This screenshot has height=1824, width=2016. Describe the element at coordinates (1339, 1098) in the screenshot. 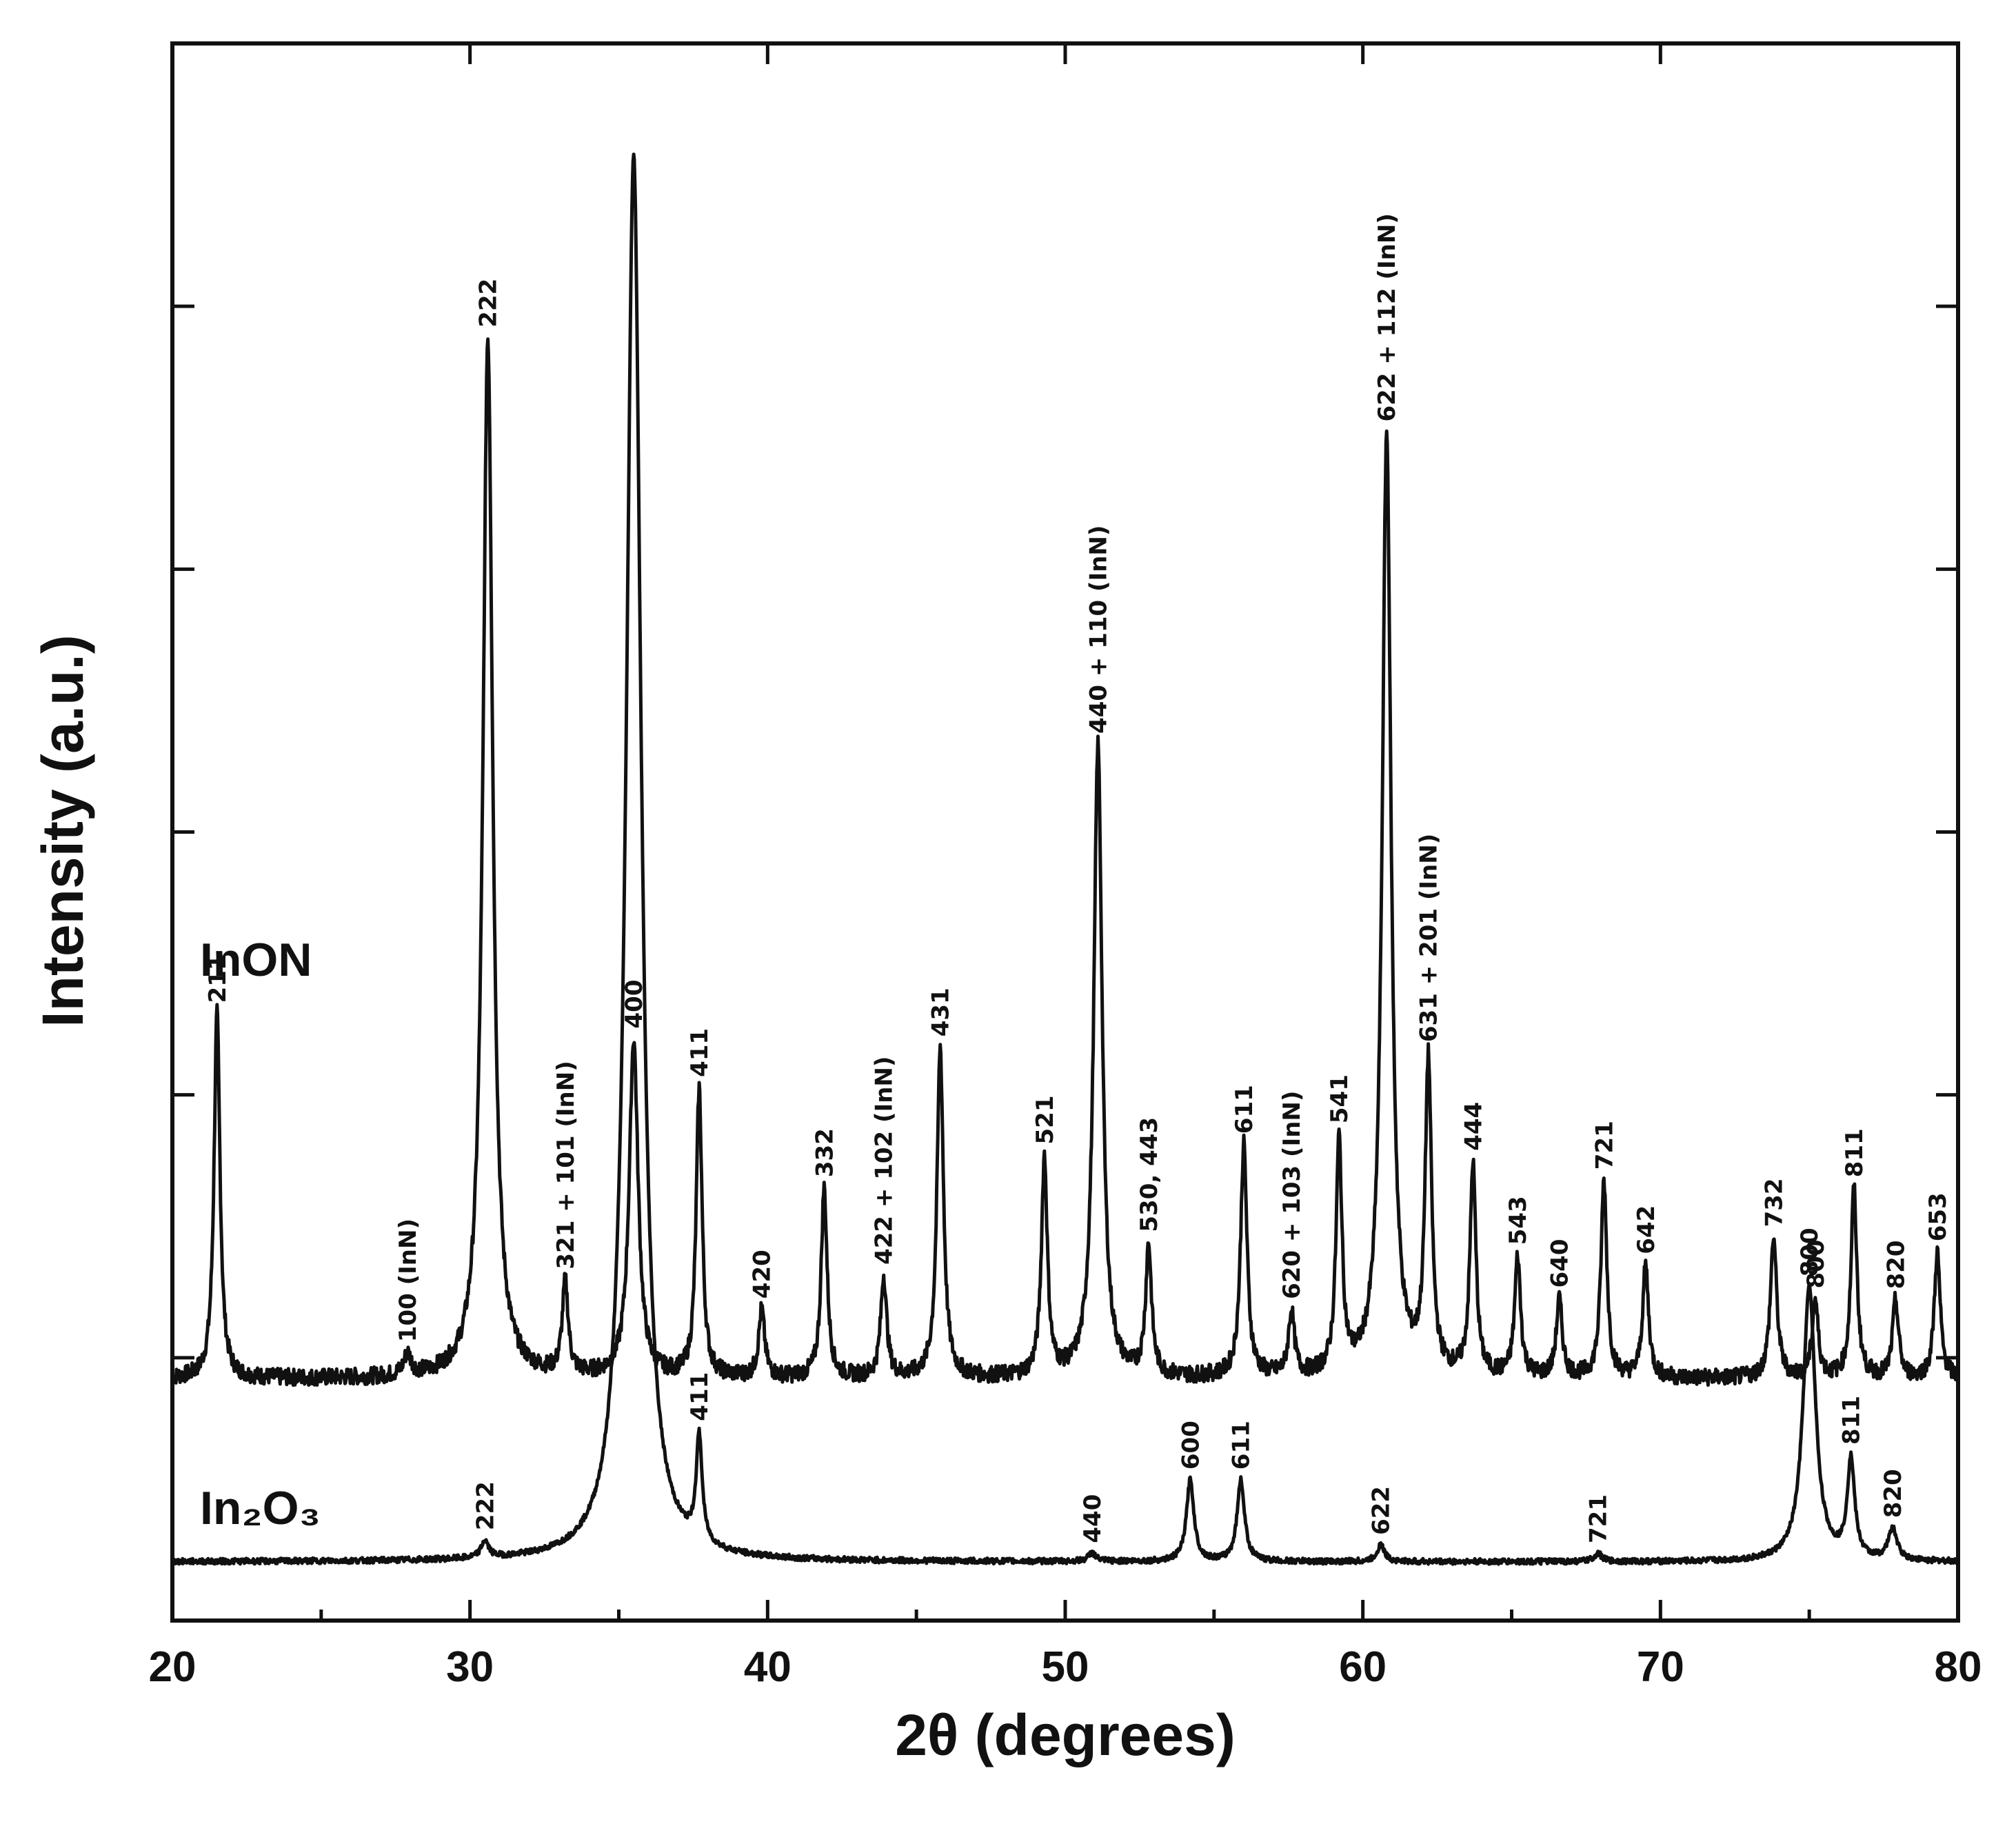

I see `peak-label: 541` at that location.